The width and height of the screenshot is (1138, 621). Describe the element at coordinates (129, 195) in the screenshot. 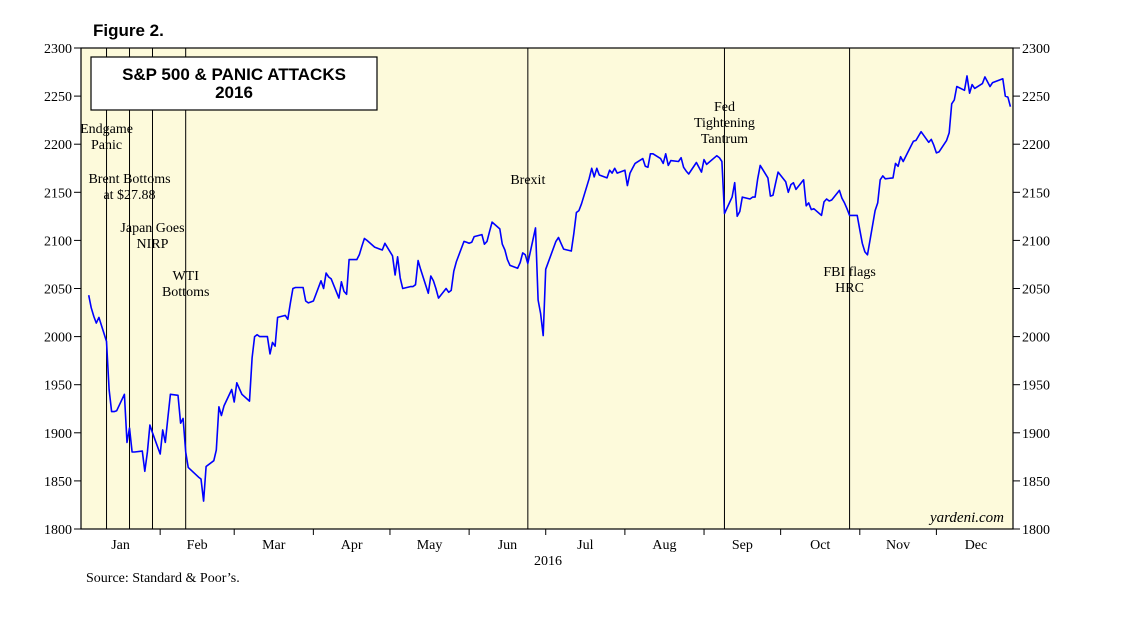

I see `annotation-label: at $27.88` at that location.